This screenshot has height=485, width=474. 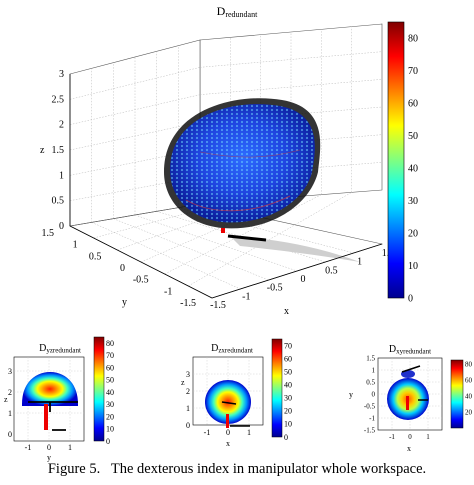 What do you see at coordinates (46, 417) in the screenshot?
I see `yz-manipulator` at bounding box center [46, 417].